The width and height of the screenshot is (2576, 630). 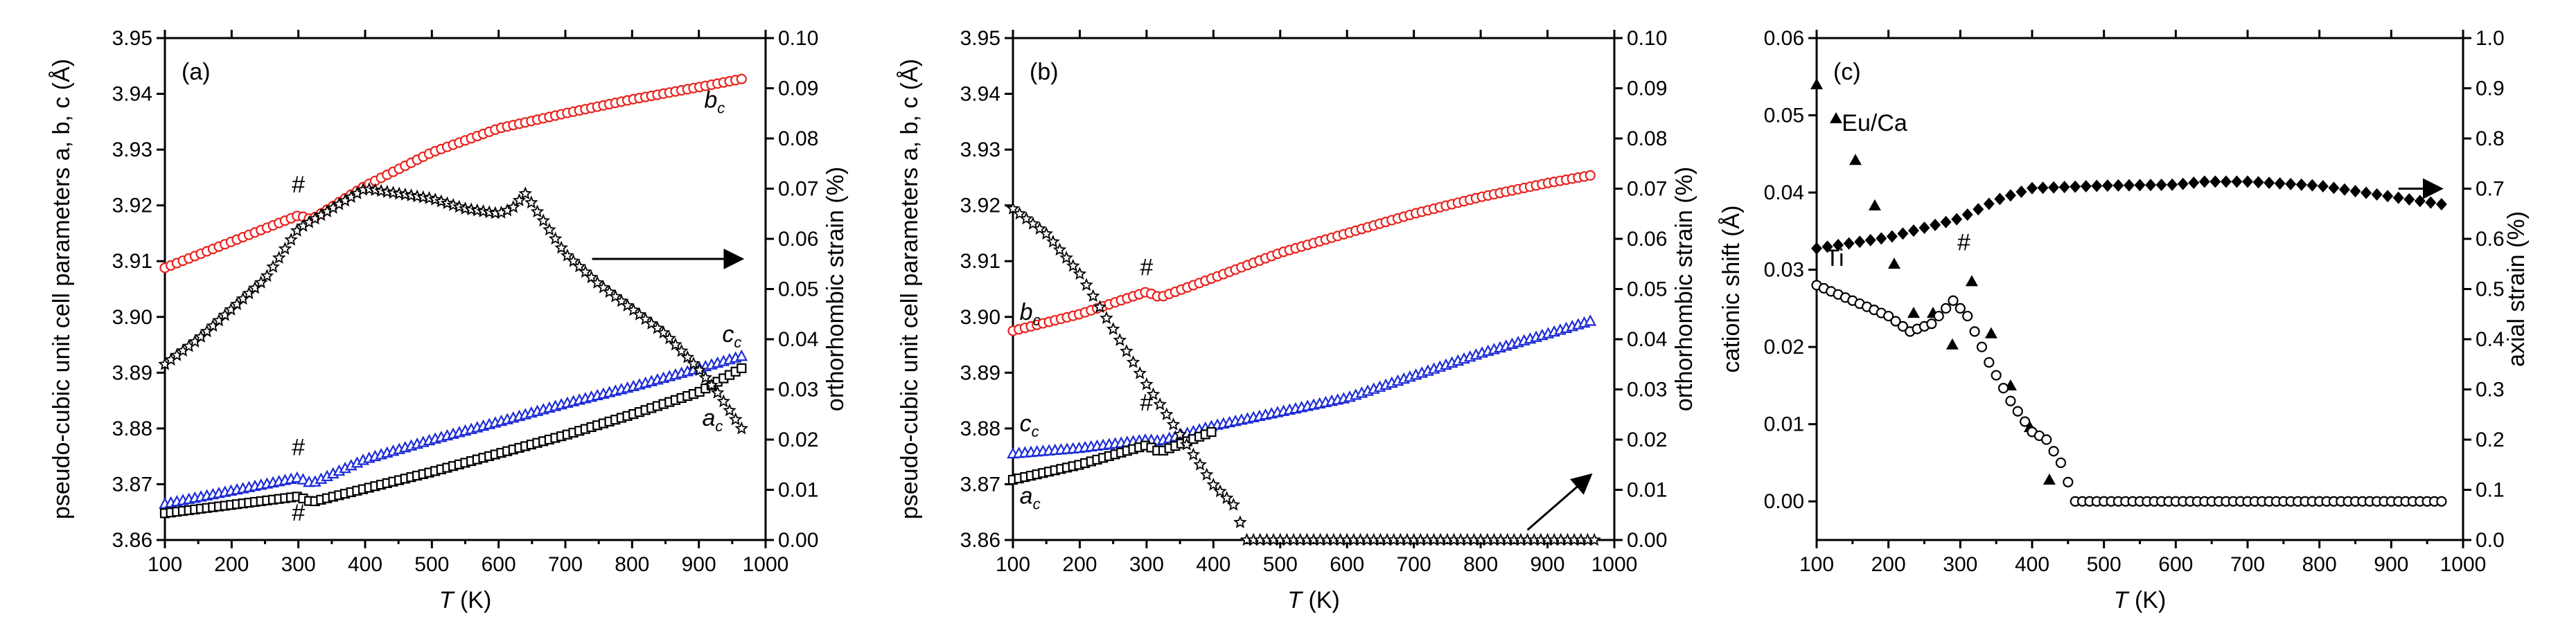 What do you see at coordinates (132, 38) in the screenshot?
I see `y-tick-label: 3.95` at bounding box center [132, 38].